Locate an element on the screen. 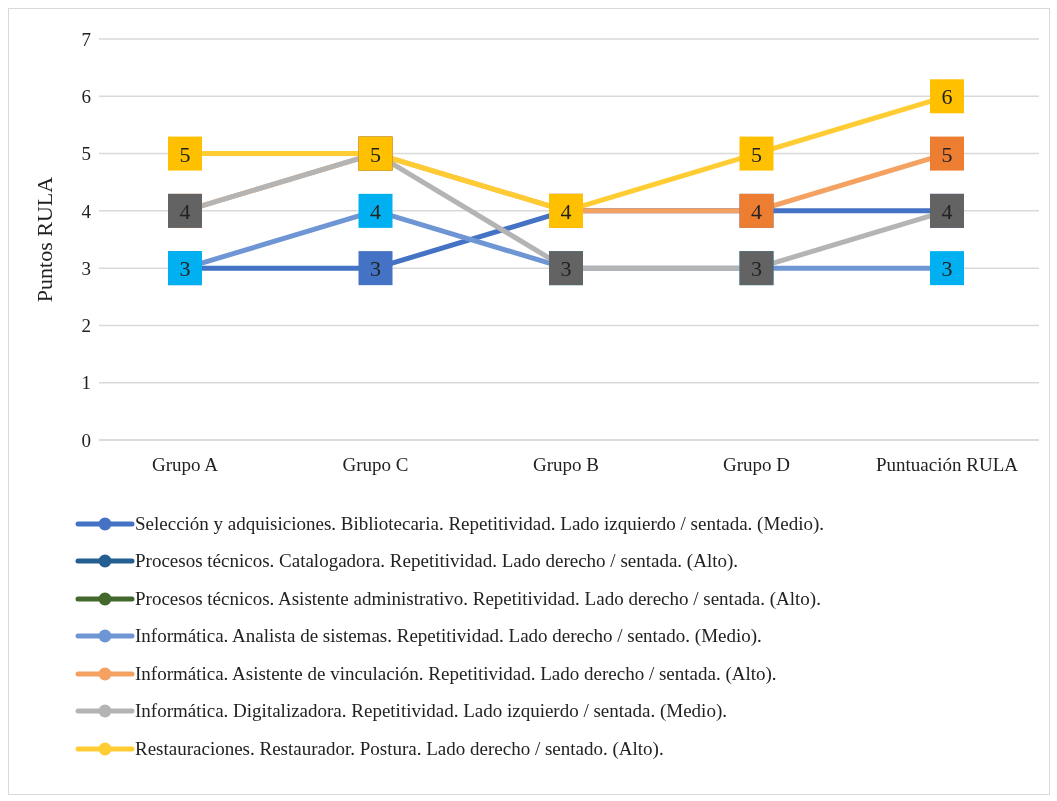 The width and height of the screenshot is (1057, 801). y-tick-label: 4 is located at coordinates (86, 211).